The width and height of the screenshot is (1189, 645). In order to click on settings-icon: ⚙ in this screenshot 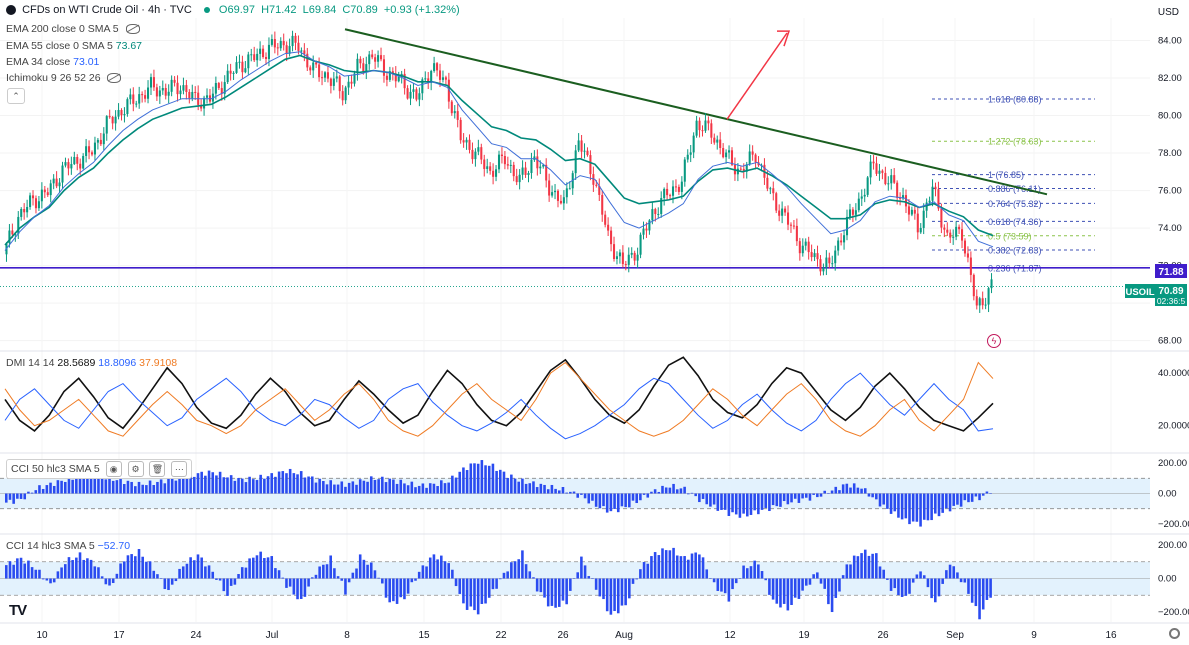, I will do `click(135, 469)`.